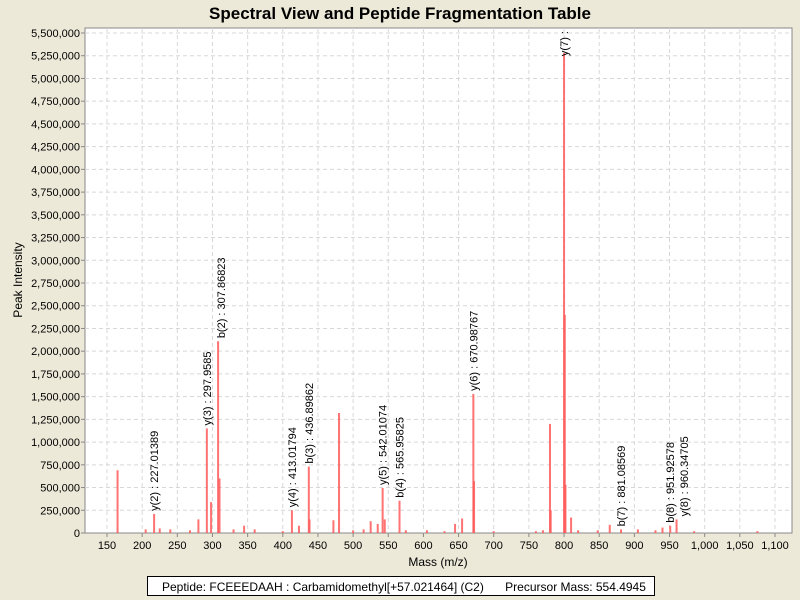 The height and width of the screenshot is (600, 800). Describe the element at coordinates (55, 261) in the screenshot. I see `y-tick-label: 3,000,000` at that location.